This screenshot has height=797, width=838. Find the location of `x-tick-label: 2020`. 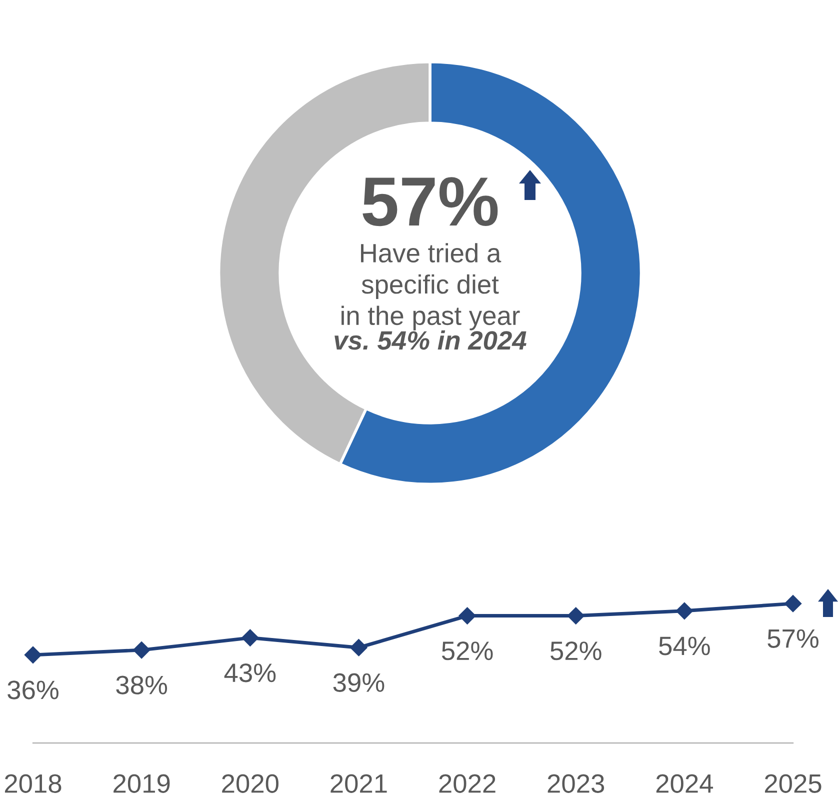

x-tick-label: 2020 is located at coordinates (250, 783).